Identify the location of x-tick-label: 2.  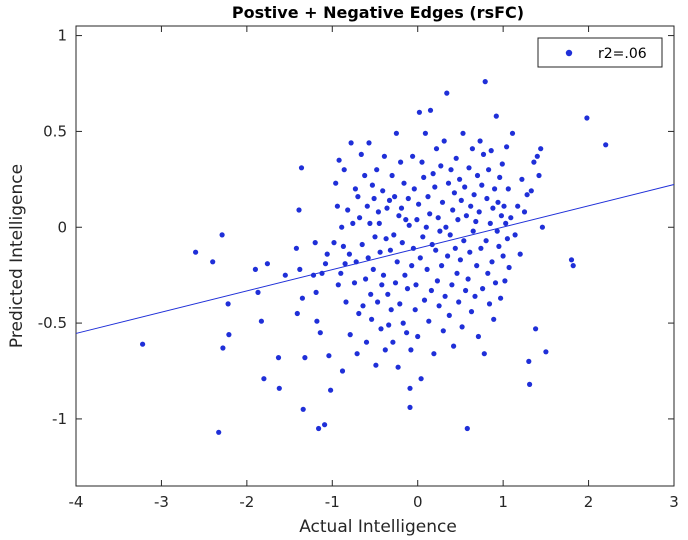
(589, 502).